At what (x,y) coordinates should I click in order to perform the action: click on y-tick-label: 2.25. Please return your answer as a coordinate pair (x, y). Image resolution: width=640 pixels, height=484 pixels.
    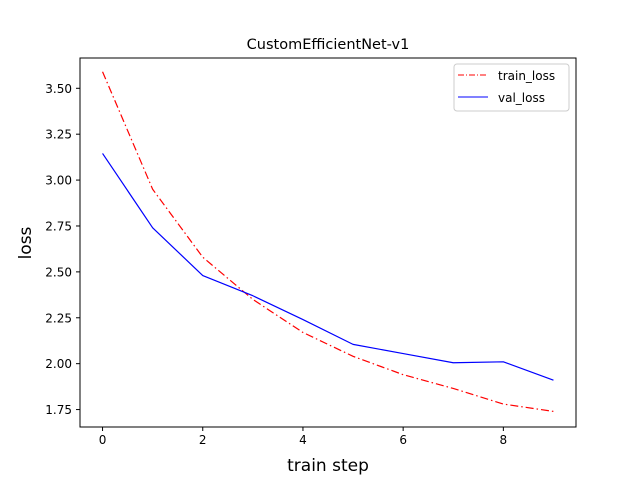
    Looking at the image, I should click on (58, 318).